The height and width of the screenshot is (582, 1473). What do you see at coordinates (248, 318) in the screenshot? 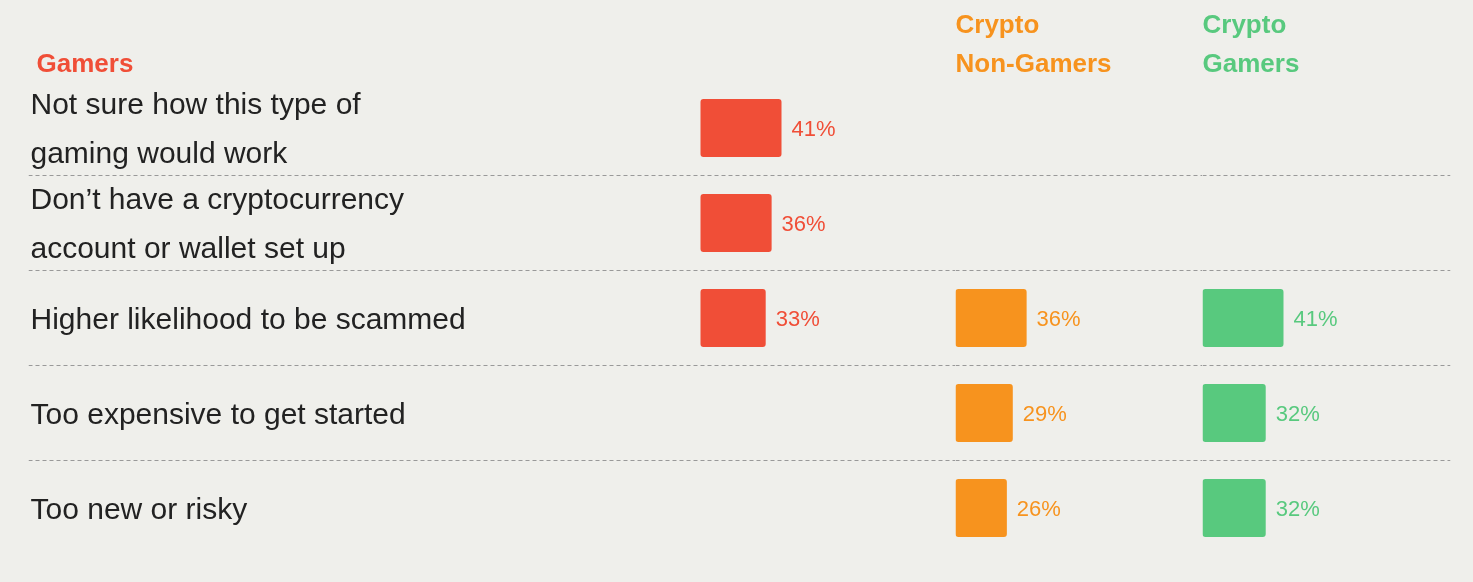
I see `y-tick-label: Higher likelihood to be scammed` at bounding box center [248, 318].